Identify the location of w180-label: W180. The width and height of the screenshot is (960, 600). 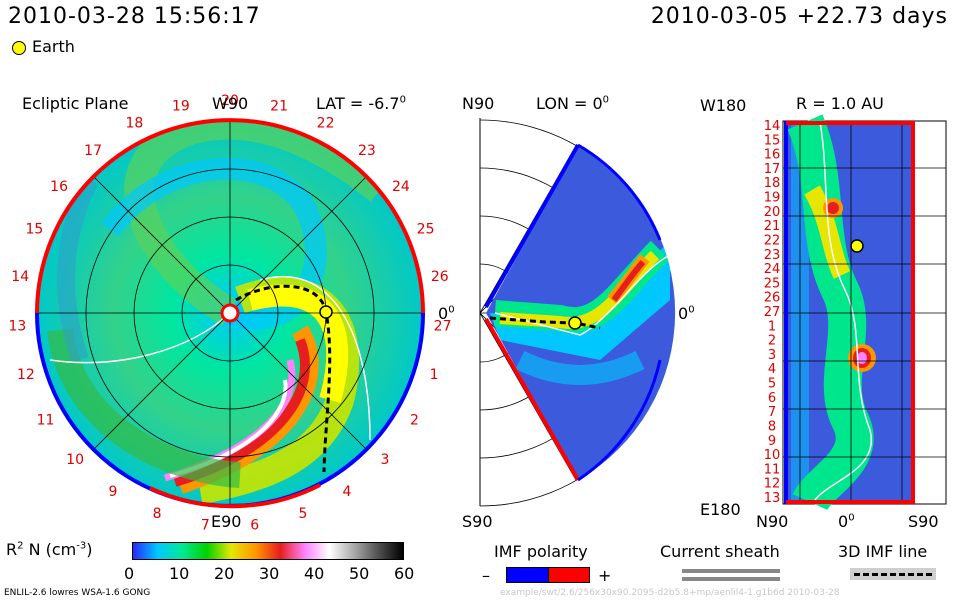
(723, 105).